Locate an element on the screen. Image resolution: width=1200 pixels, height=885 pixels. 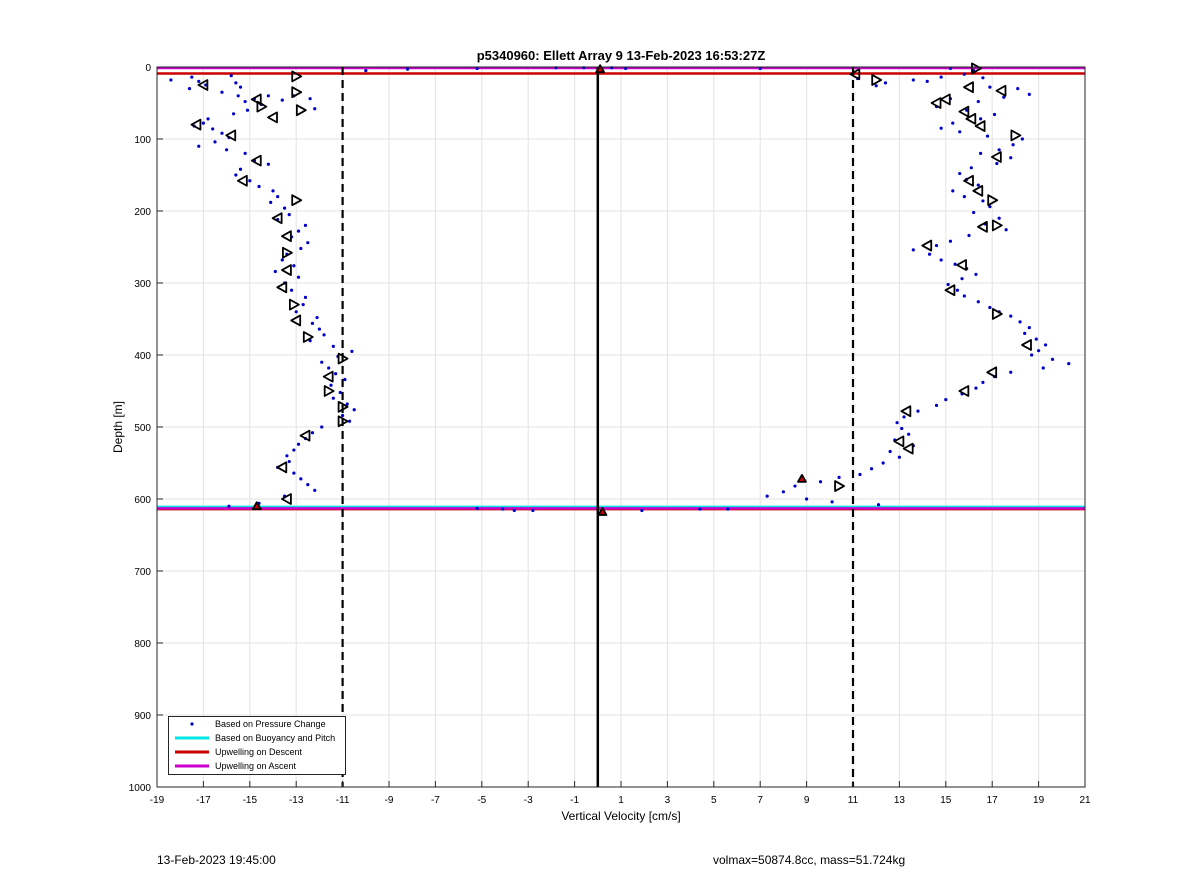
legend-dot-symbol is located at coordinates (192, 724).